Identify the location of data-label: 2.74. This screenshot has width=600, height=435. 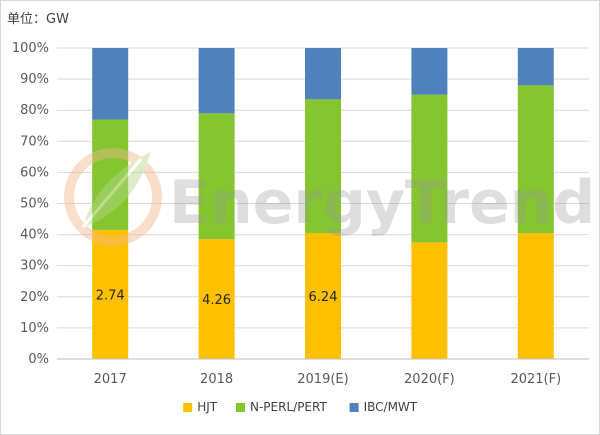
(110, 295).